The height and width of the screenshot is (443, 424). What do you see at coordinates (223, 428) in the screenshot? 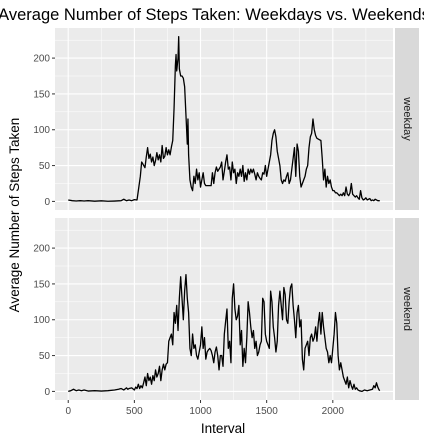
I see `x-axis-title: Interval` at bounding box center [223, 428].